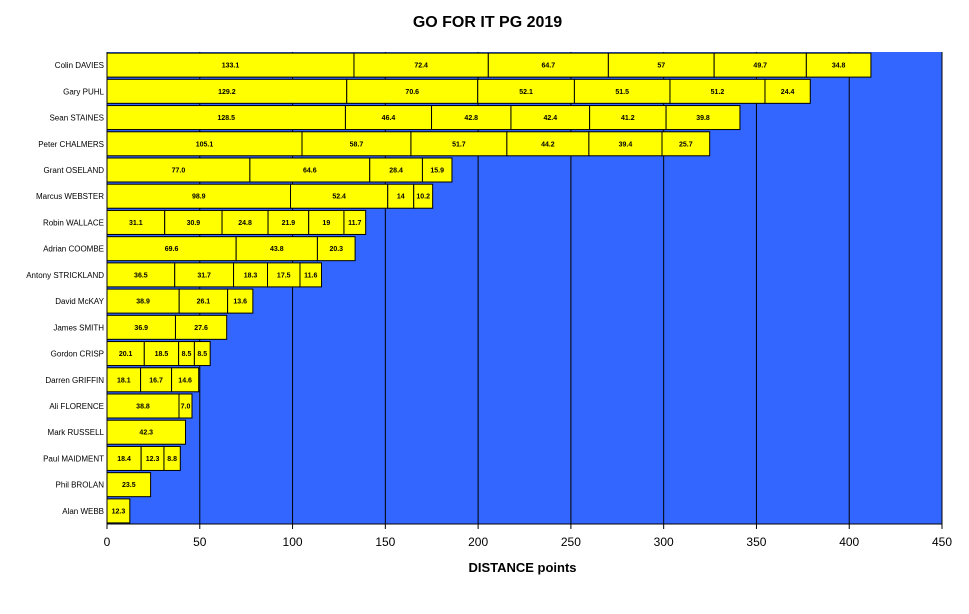  I want to click on bar-segment-label: 24.4, so click(788, 92).